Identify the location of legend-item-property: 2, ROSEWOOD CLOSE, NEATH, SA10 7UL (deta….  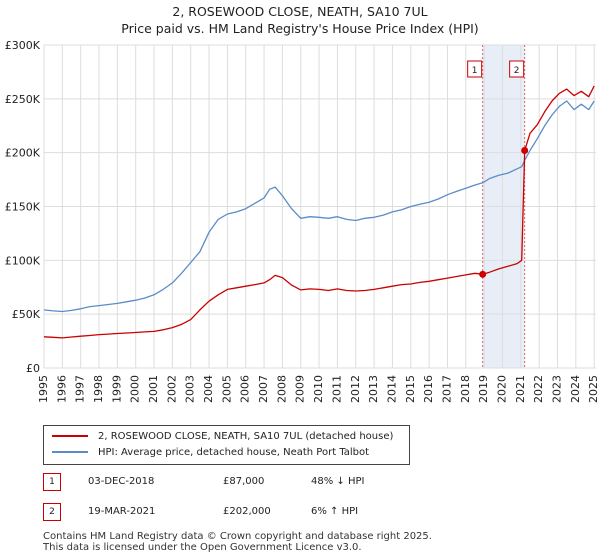
(222, 437).